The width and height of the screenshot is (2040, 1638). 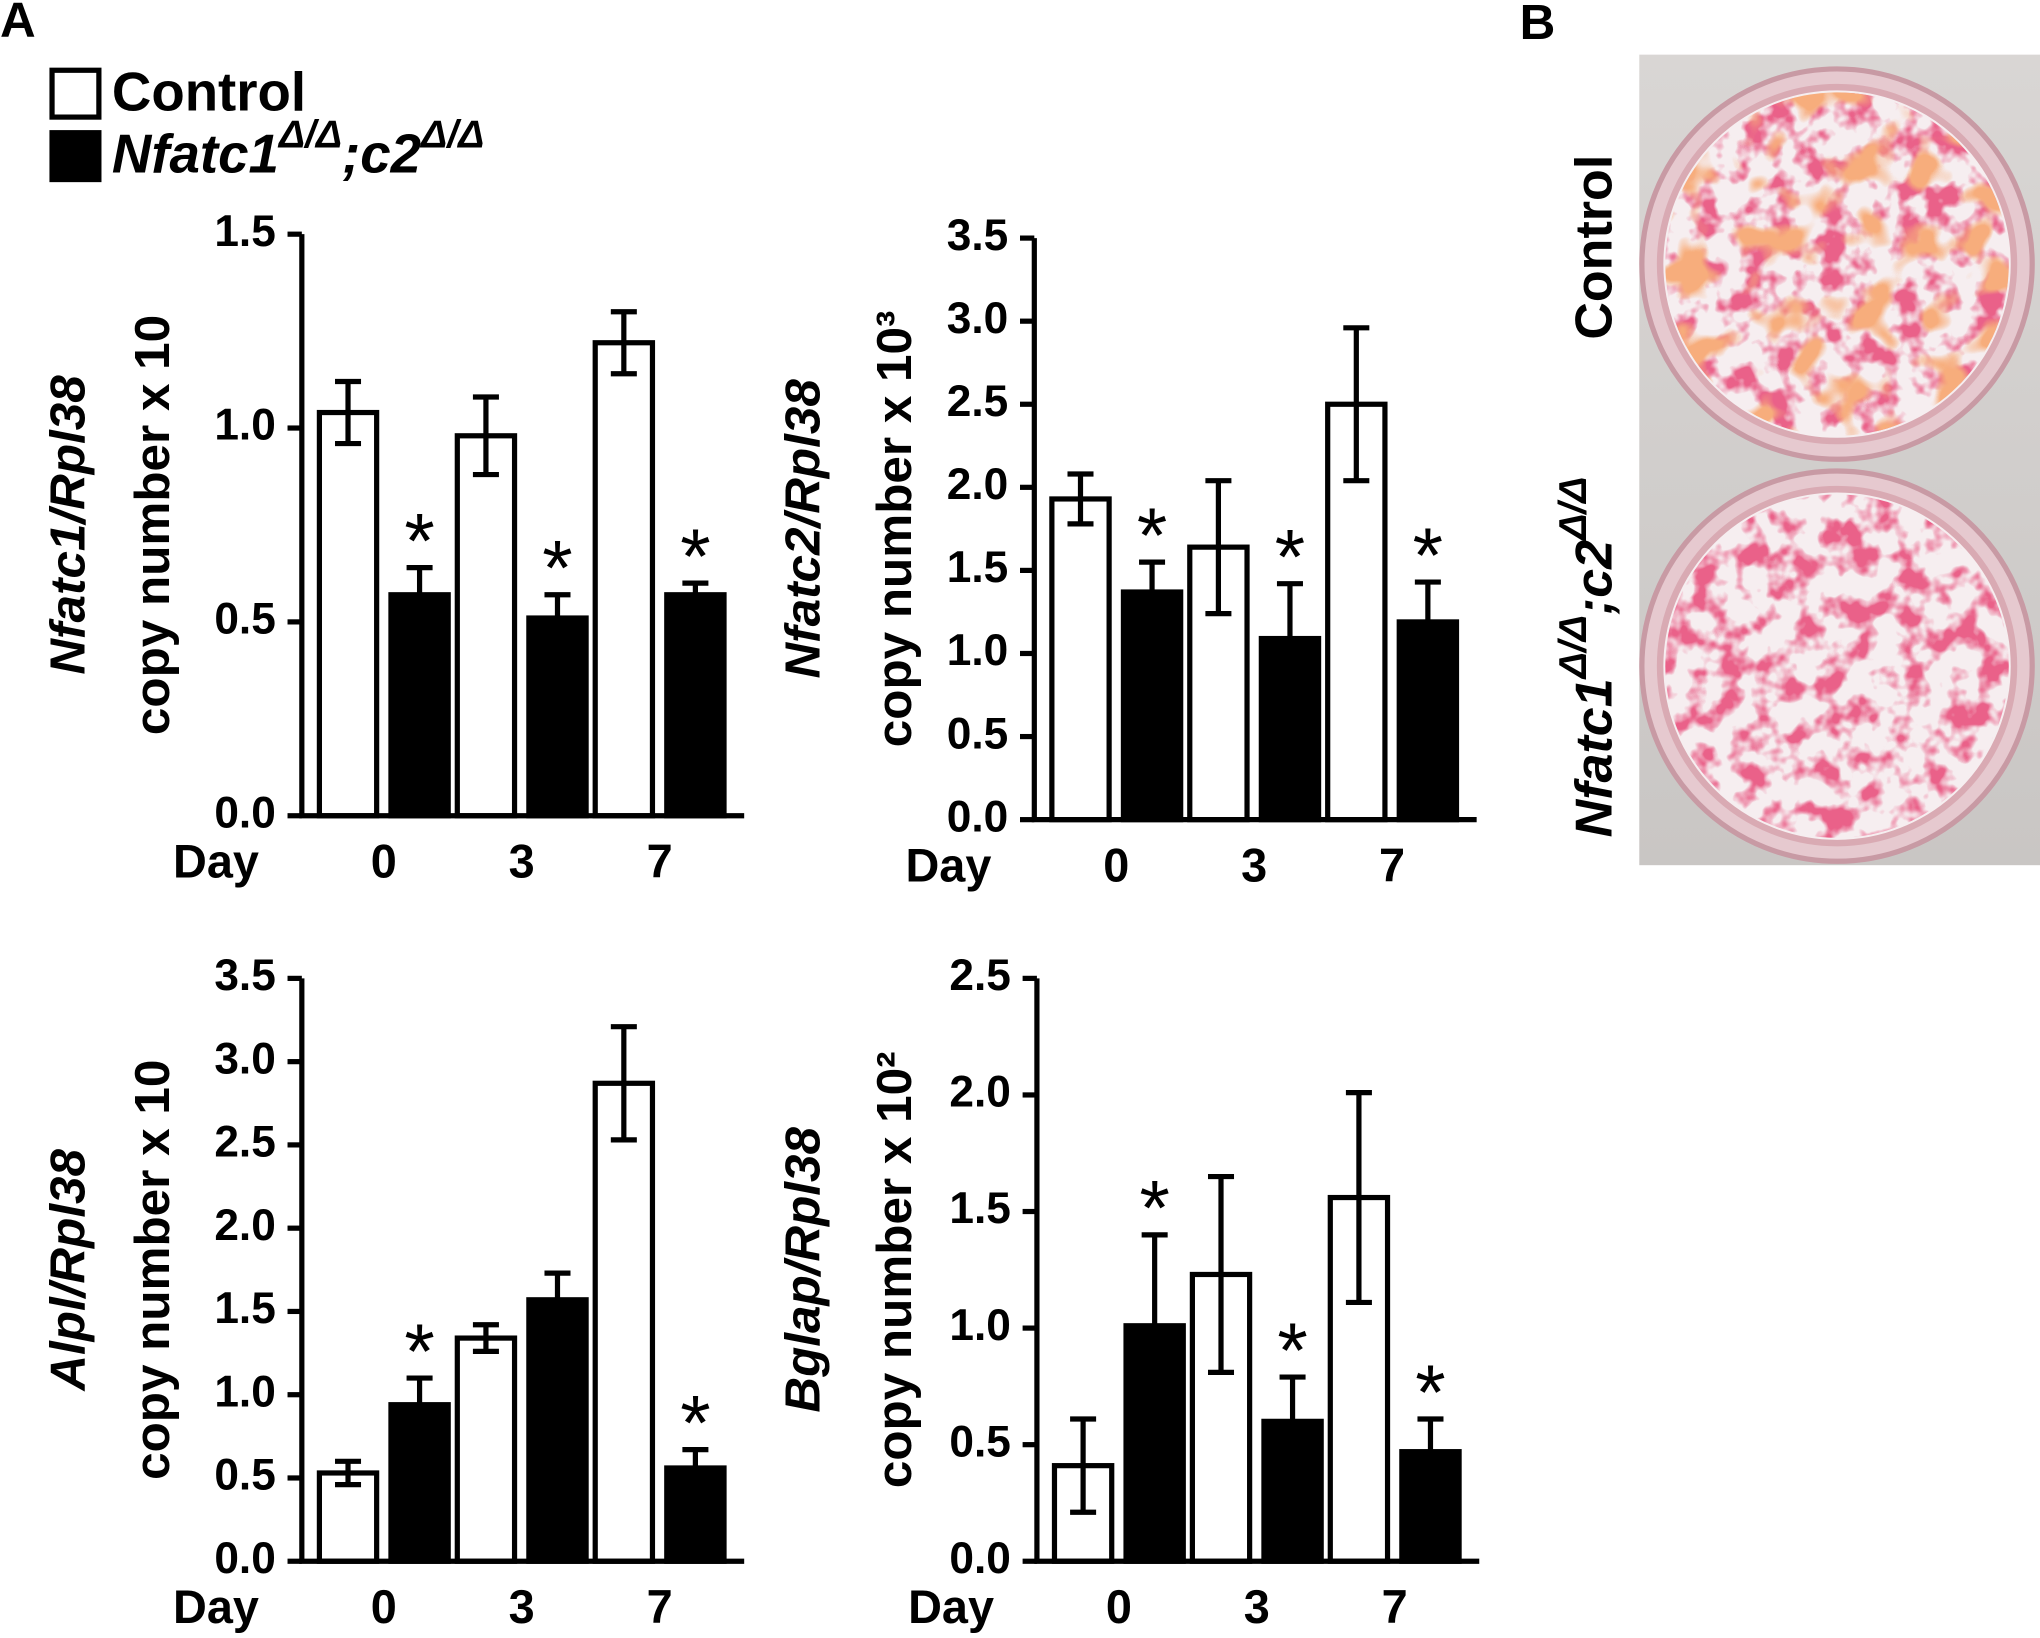 What do you see at coordinates (18, 23) in the screenshot?
I see `panel-label: A` at bounding box center [18, 23].